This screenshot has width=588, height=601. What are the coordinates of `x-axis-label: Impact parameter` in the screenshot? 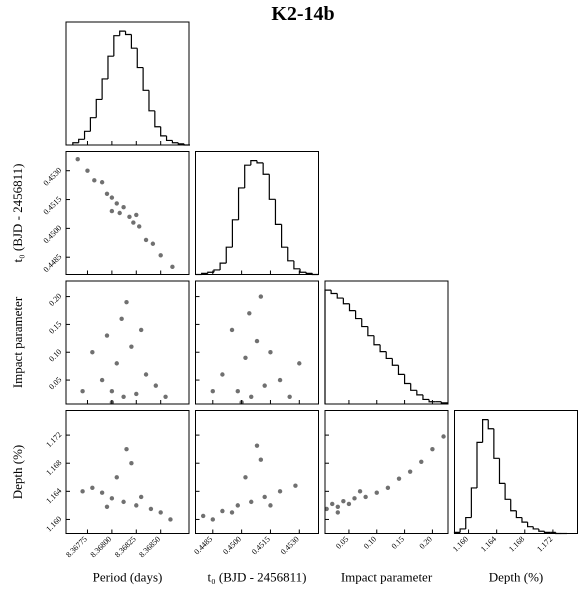 It's located at (387, 577).